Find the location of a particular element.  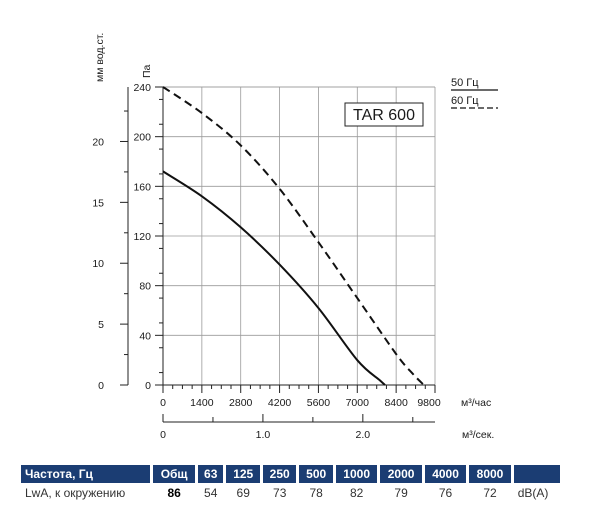

mm-tick-label: 10 is located at coordinates (98, 264).